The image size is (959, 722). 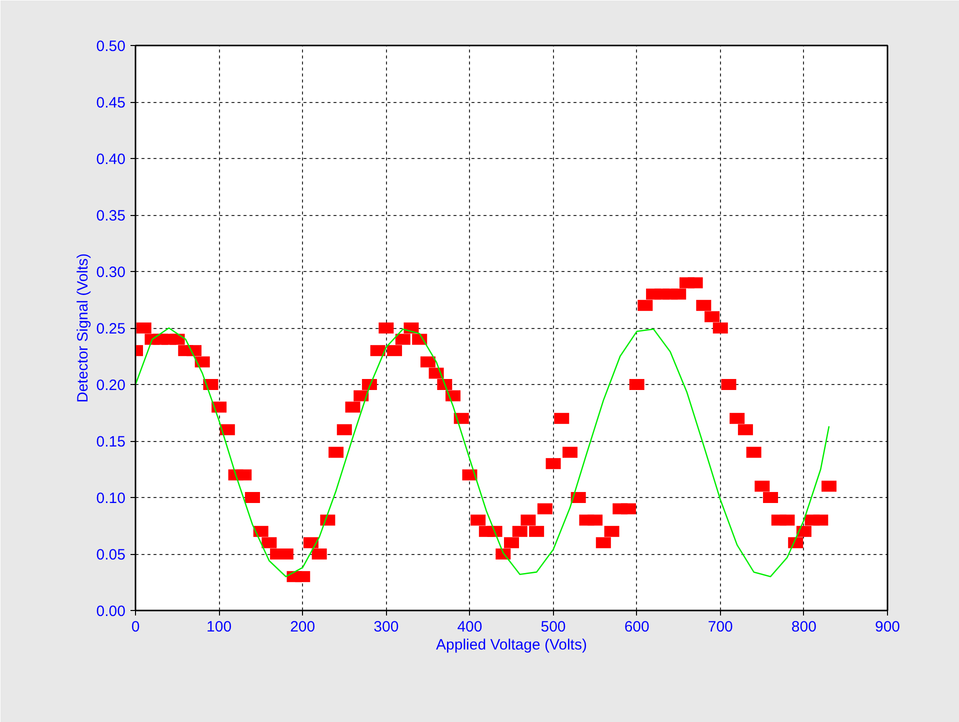 What do you see at coordinates (111, 46) in the screenshot?
I see `y-tick-label: 0.50` at bounding box center [111, 46].